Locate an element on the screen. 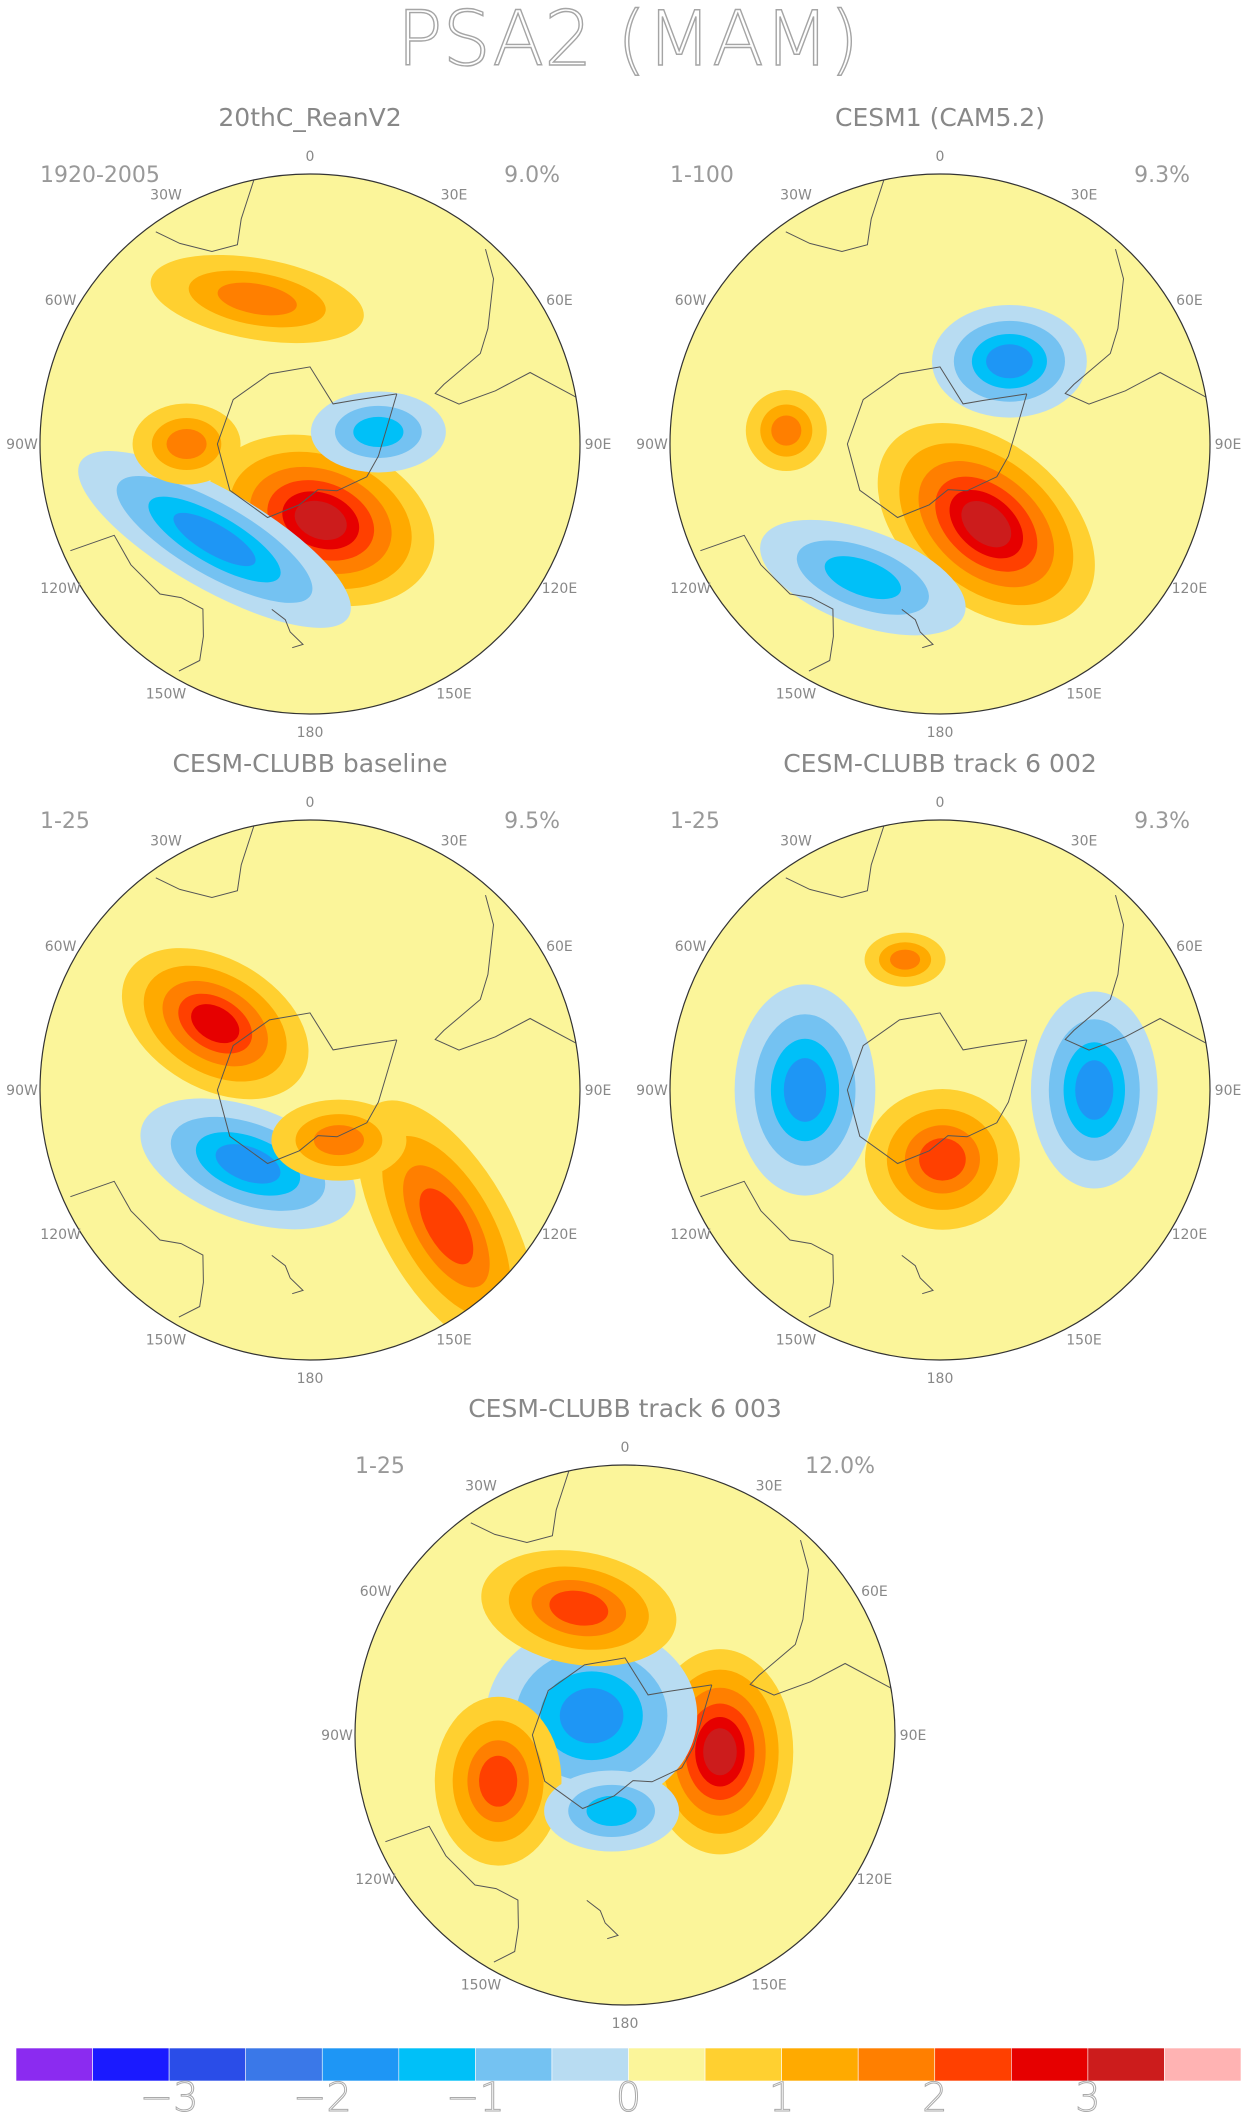  variance-label: 9.3% is located at coordinates (1162, 821).